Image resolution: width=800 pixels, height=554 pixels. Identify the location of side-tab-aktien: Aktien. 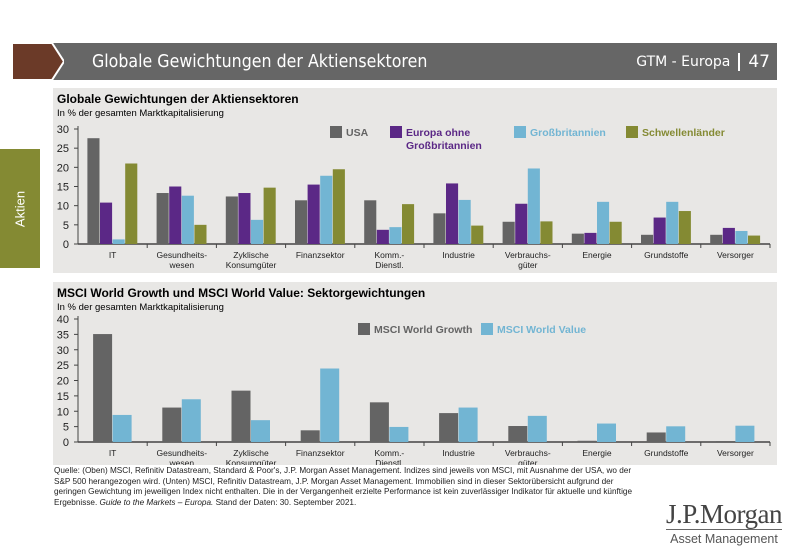
(20, 208).